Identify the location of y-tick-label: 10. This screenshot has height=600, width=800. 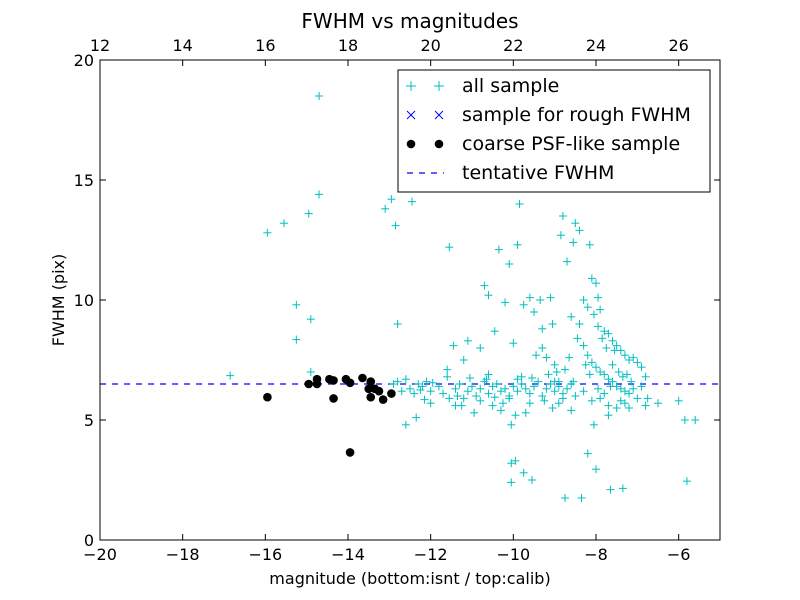
(84, 300).